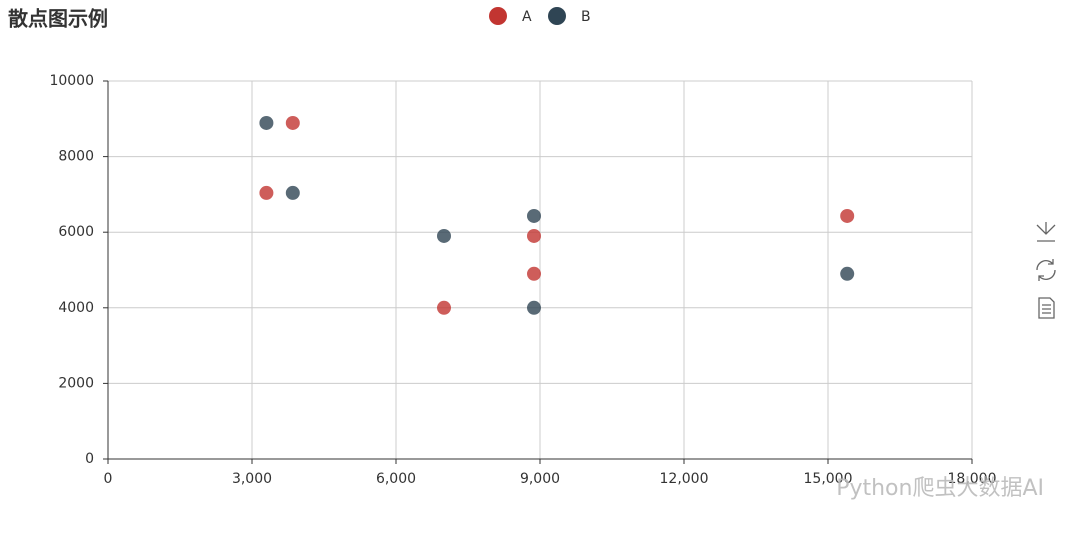 This screenshot has height=540, width=1080. Describe the element at coordinates (252, 479) in the screenshot. I see `x-tick-label: 3,000` at that location.